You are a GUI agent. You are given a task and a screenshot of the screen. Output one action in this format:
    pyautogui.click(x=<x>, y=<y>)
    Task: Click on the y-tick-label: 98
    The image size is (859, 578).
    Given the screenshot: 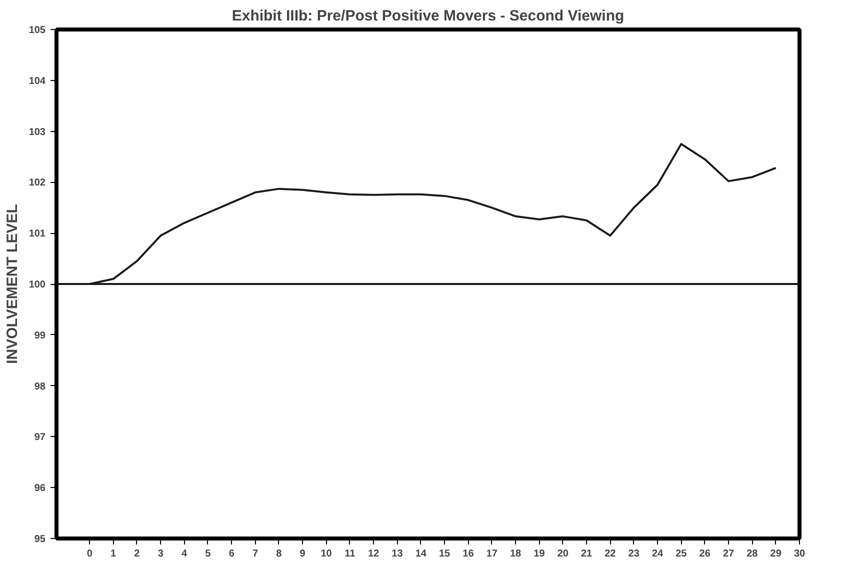 What is the action you would take?
    pyautogui.click(x=40, y=386)
    